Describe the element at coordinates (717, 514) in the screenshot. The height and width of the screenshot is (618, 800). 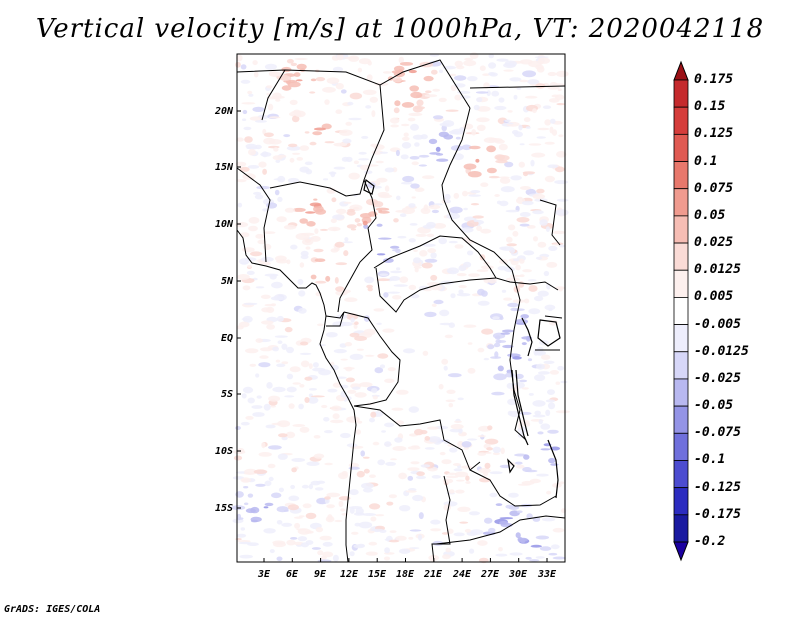
I see `colorbar-label: -0.175` at that location.